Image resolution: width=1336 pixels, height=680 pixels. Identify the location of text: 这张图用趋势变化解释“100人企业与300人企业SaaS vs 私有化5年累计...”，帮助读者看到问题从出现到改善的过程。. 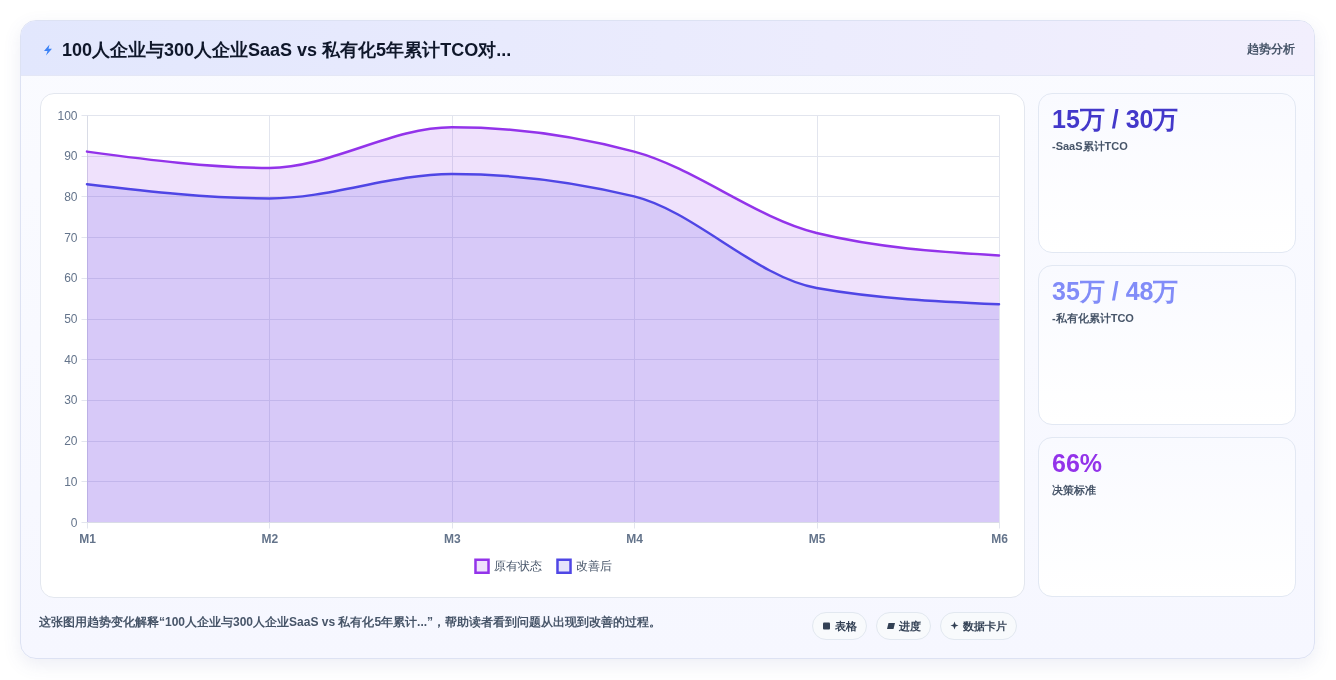
(350, 622).